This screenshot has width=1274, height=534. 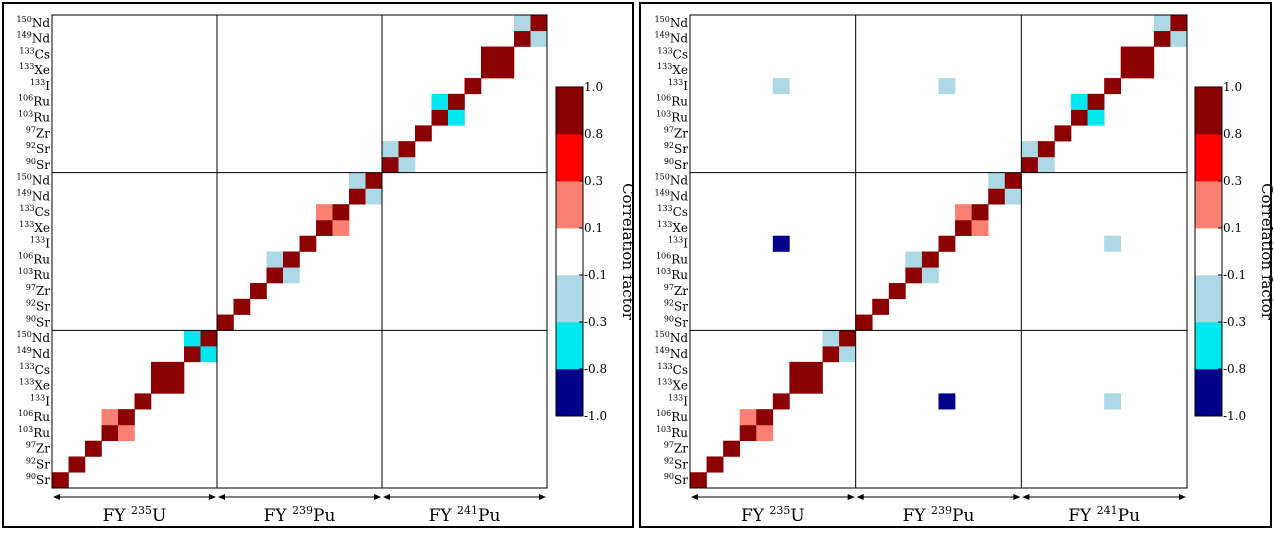 What do you see at coordinates (34, 180) in the screenshot?
I see `y-tick-label: 150Nd` at bounding box center [34, 180].